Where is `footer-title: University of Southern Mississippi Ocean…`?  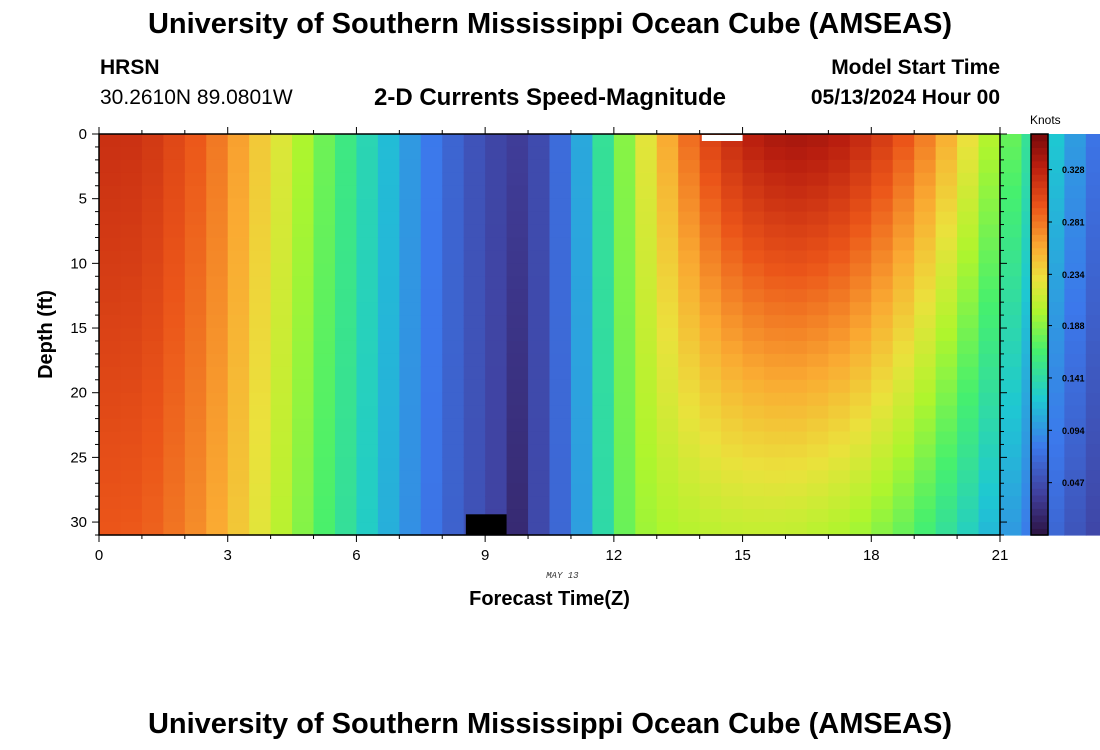
footer-title: University of Southern Mississippi Ocean… is located at coordinates (550, 724).